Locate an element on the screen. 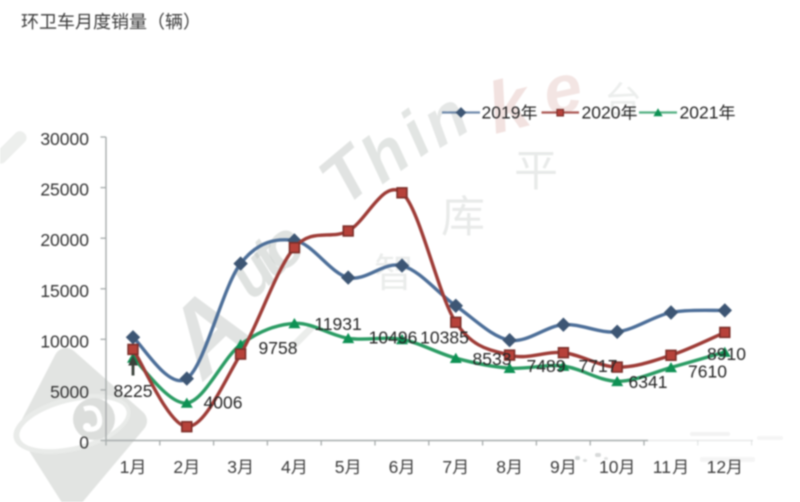  svg-text: 7489 is located at coordinates (546, 366).